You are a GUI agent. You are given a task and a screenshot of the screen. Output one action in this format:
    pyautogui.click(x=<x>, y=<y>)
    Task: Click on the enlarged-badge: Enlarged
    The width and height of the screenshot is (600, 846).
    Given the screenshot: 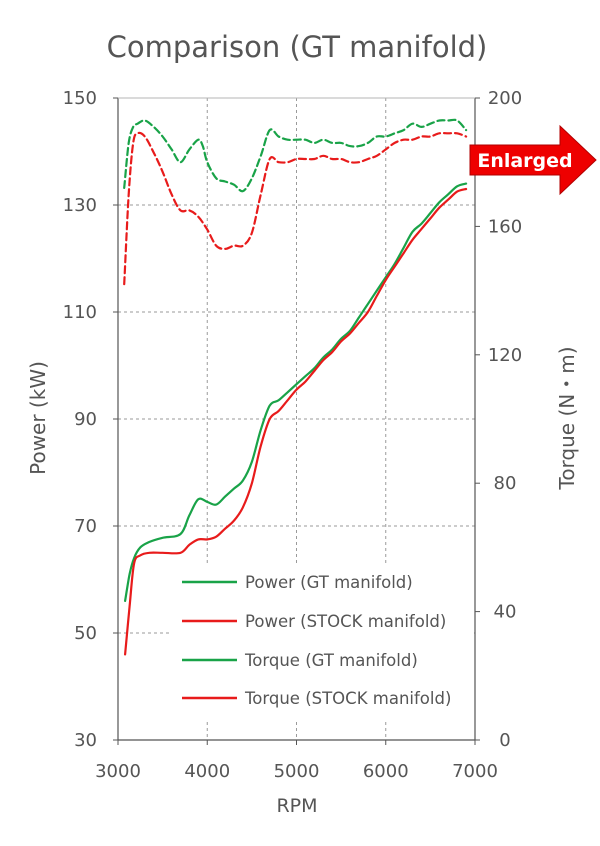 What is the action you would take?
    pyautogui.click(x=533, y=160)
    